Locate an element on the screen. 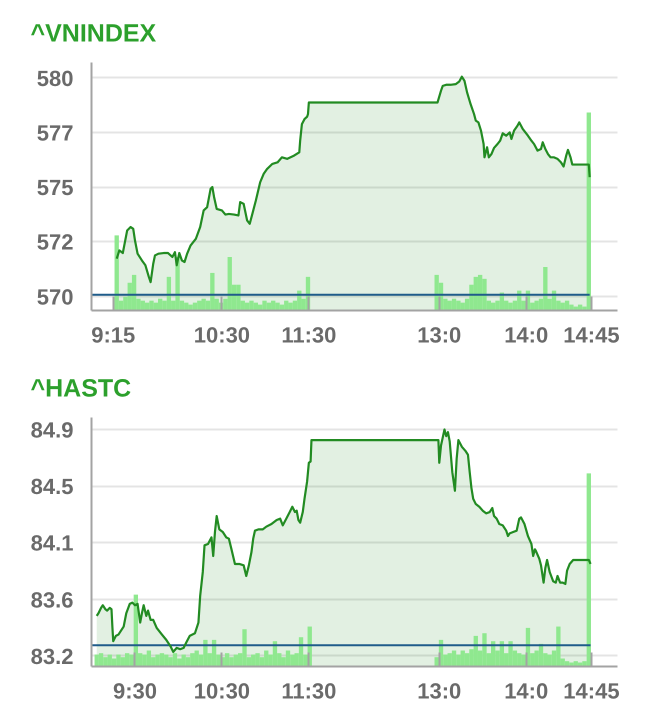  y-tick-label: 570 is located at coordinates (55, 297).